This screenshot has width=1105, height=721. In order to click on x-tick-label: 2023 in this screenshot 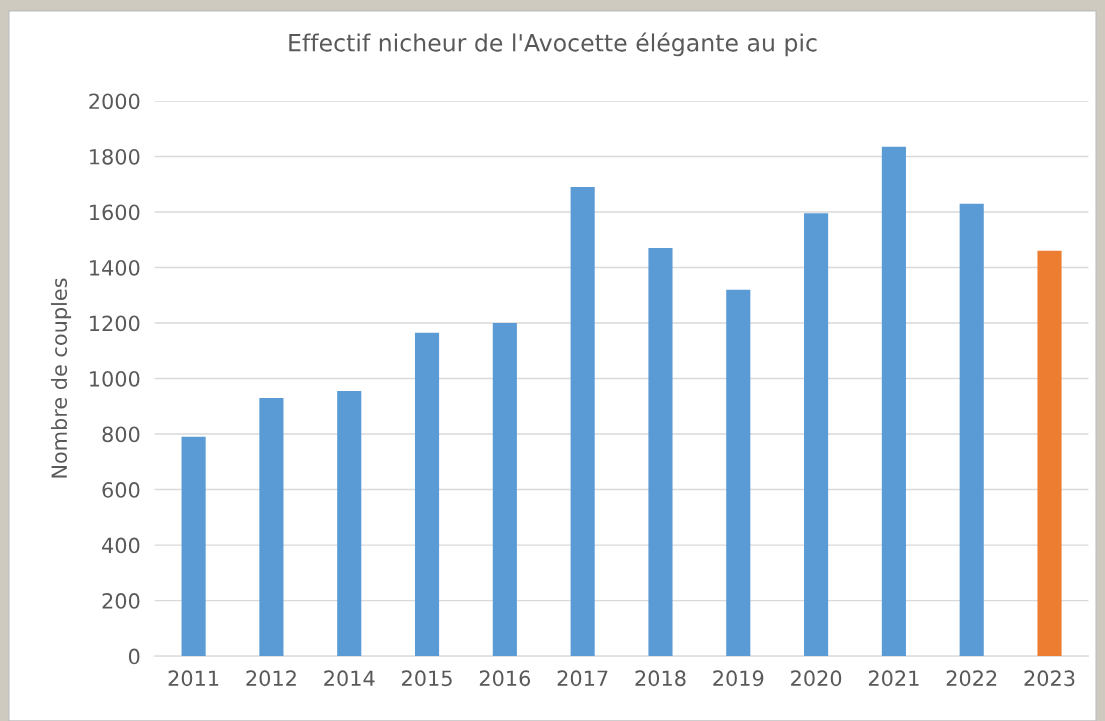, I will do `click(1049, 678)`.